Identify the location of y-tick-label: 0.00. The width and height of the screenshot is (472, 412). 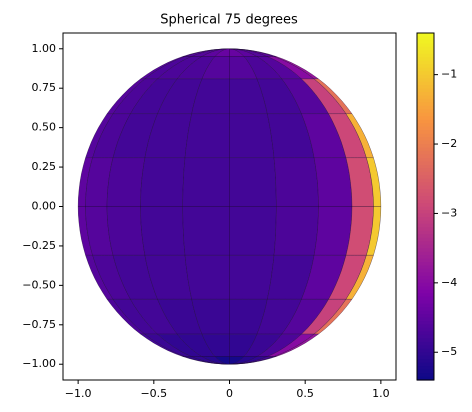
(44, 206).